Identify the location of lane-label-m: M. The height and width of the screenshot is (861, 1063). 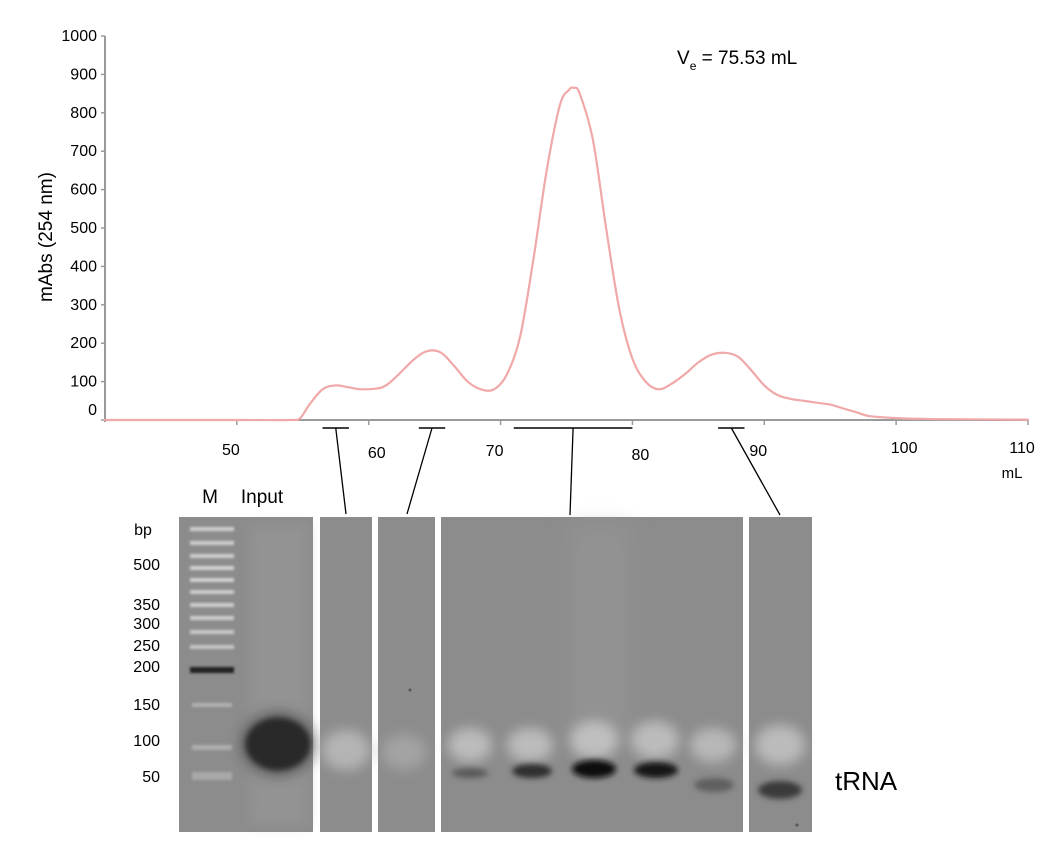
(210, 497).